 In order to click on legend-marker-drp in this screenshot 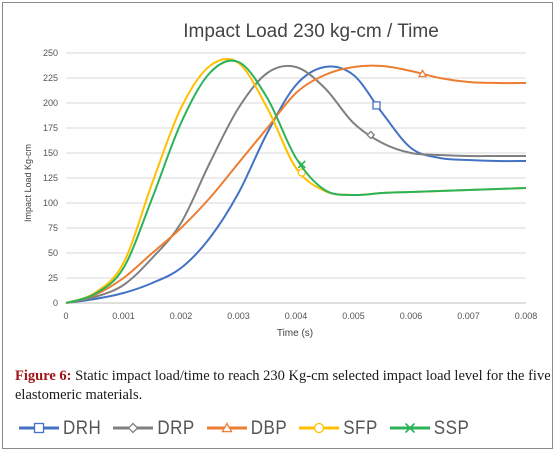, I will do `click(133, 428)`.